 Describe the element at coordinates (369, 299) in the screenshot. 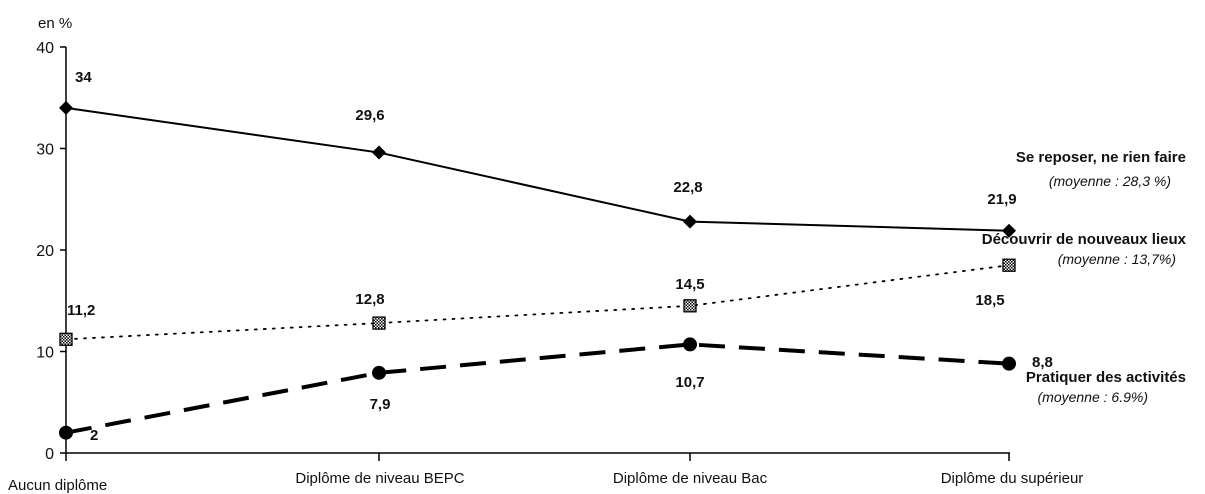

I see `data-label: 12,8` at that location.